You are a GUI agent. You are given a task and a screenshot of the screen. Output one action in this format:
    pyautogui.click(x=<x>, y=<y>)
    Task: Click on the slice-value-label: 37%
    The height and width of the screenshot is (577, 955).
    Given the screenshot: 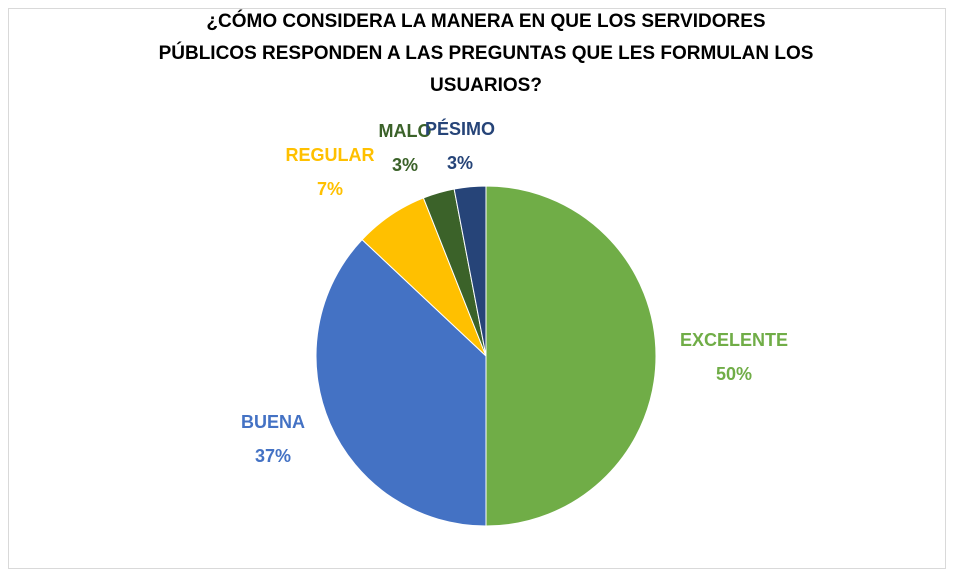 What is the action you would take?
    pyautogui.click(x=273, y=456)
    